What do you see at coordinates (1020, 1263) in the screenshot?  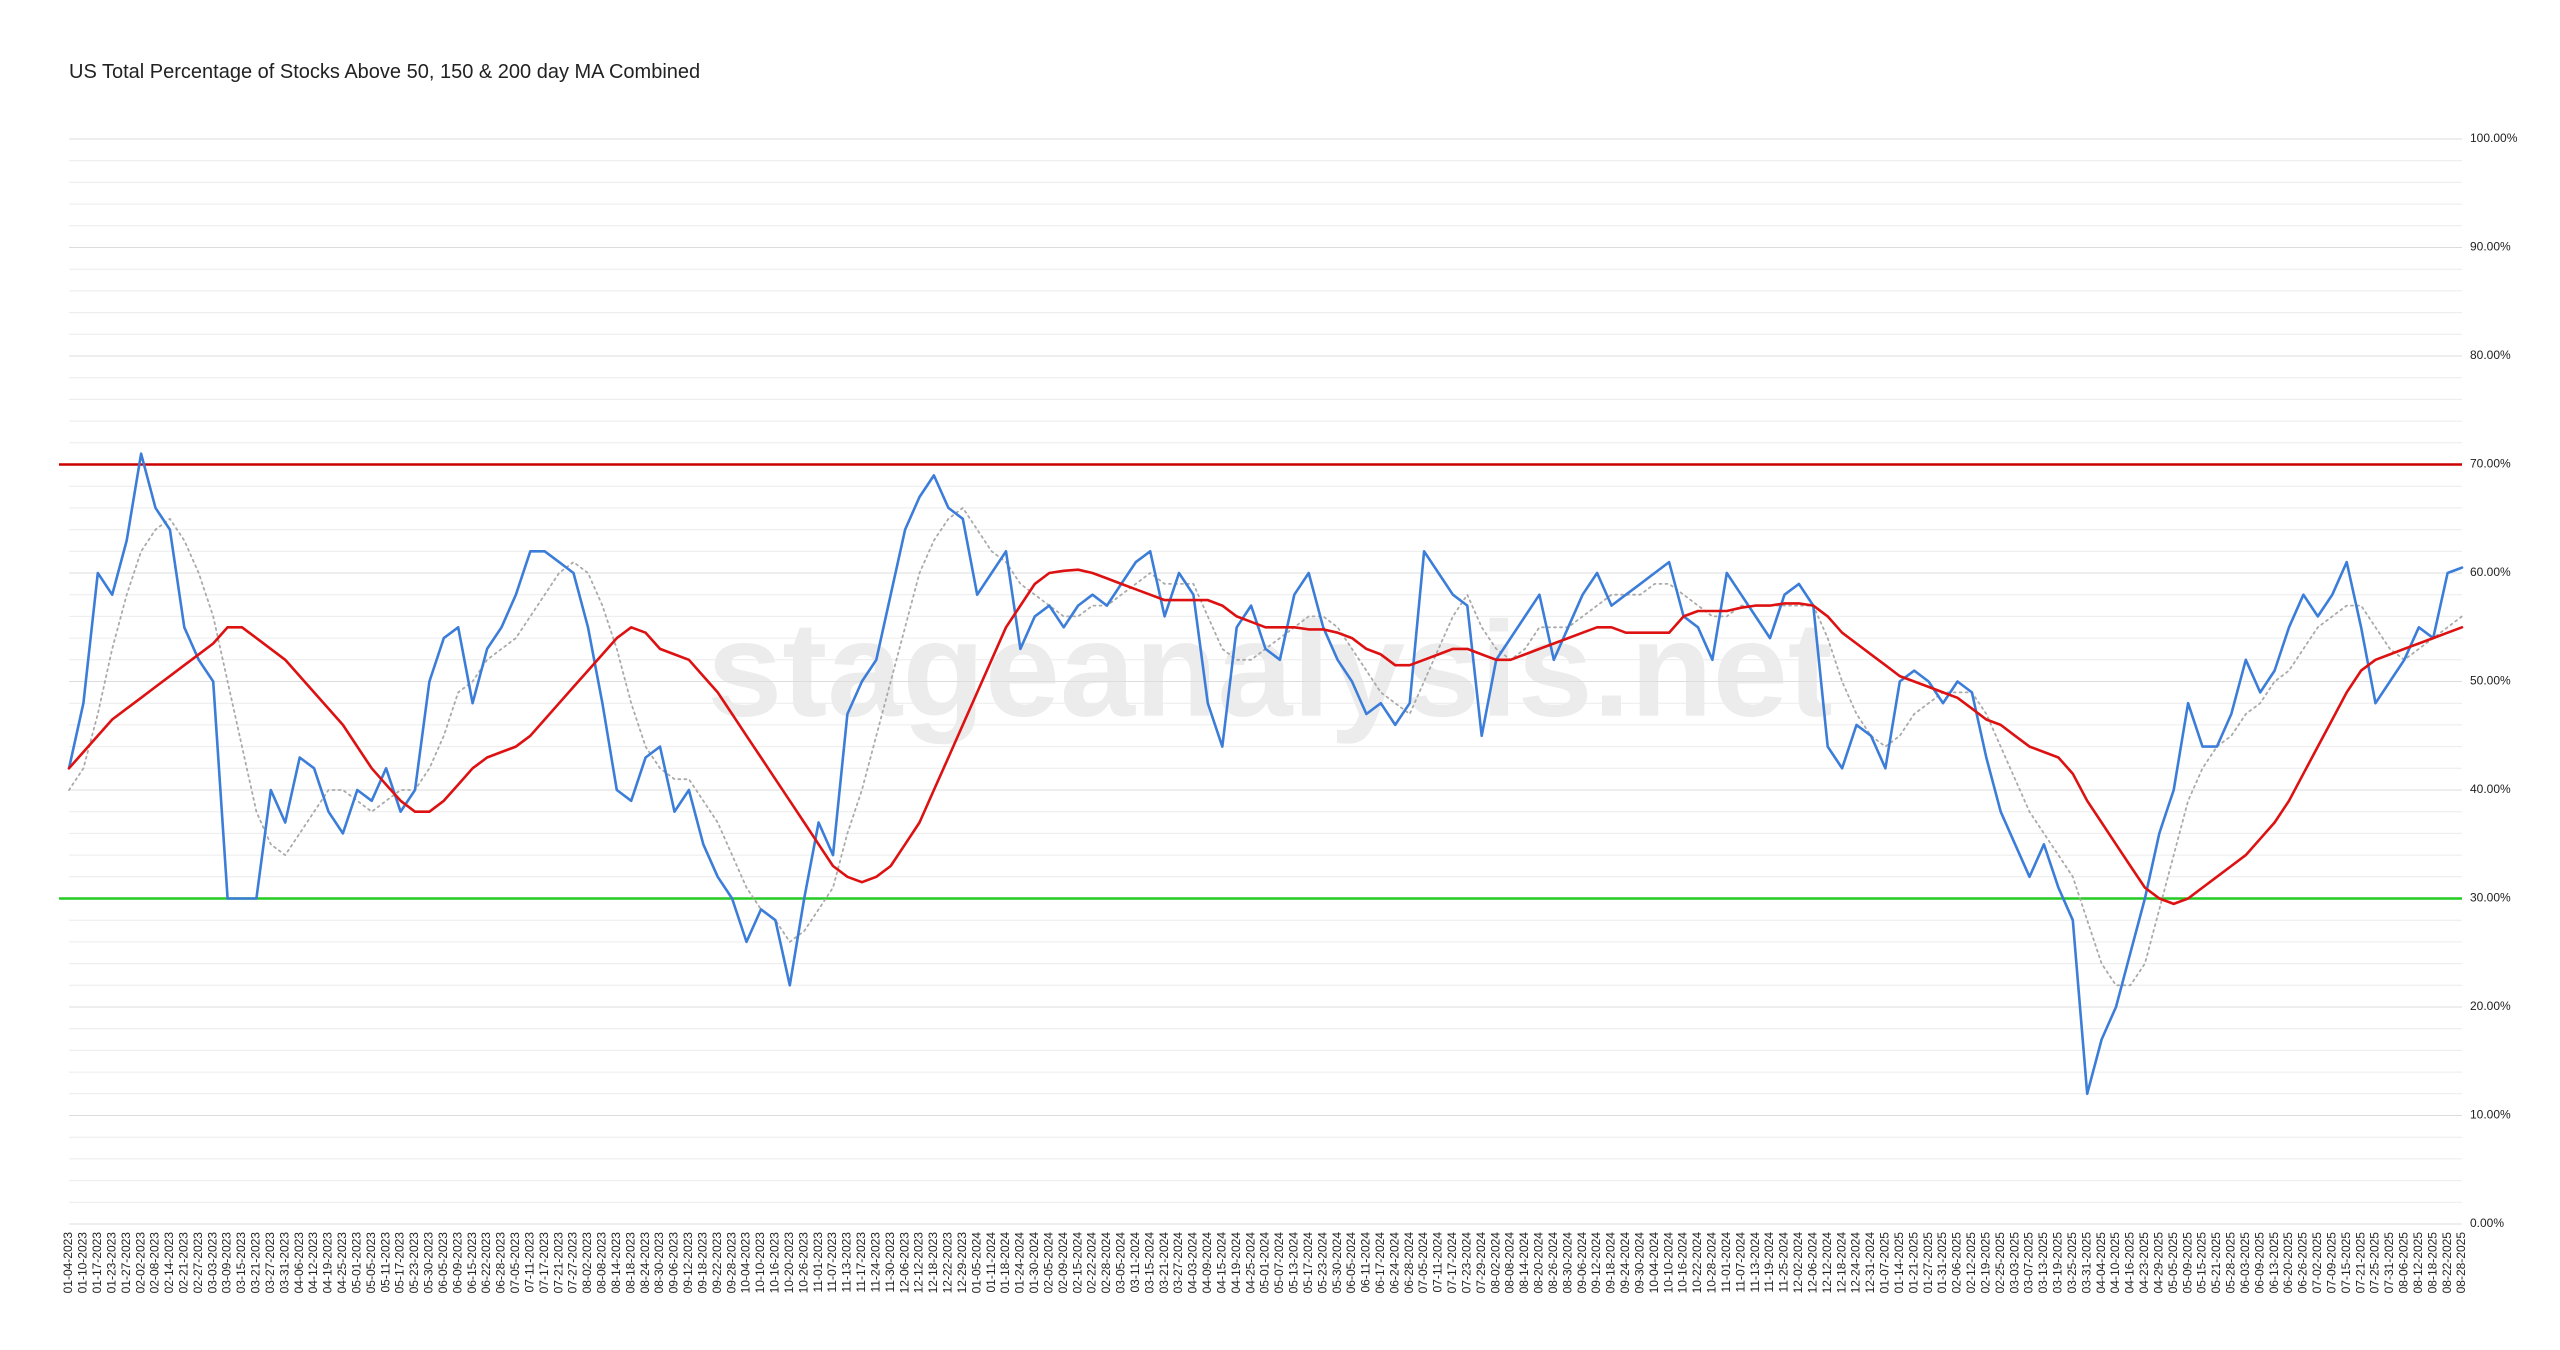 I see `x-tick-label: 01-24-2024` at bounding box center [1020, 1263].